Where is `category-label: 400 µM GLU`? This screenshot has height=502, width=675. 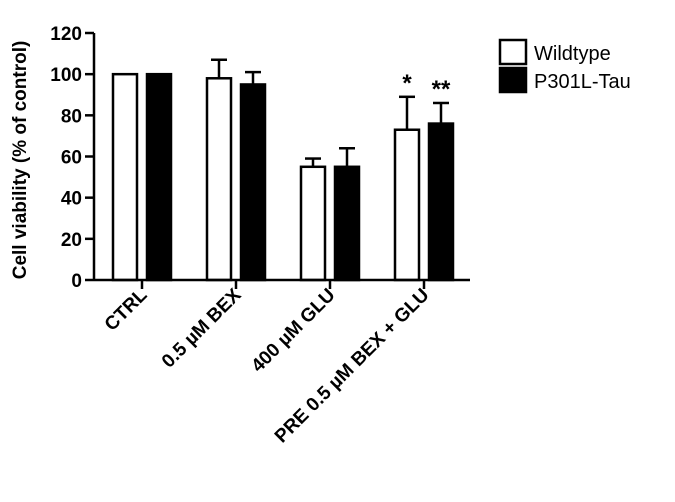 category-label: 400 µM GLU is located at coordinates (294, 331).